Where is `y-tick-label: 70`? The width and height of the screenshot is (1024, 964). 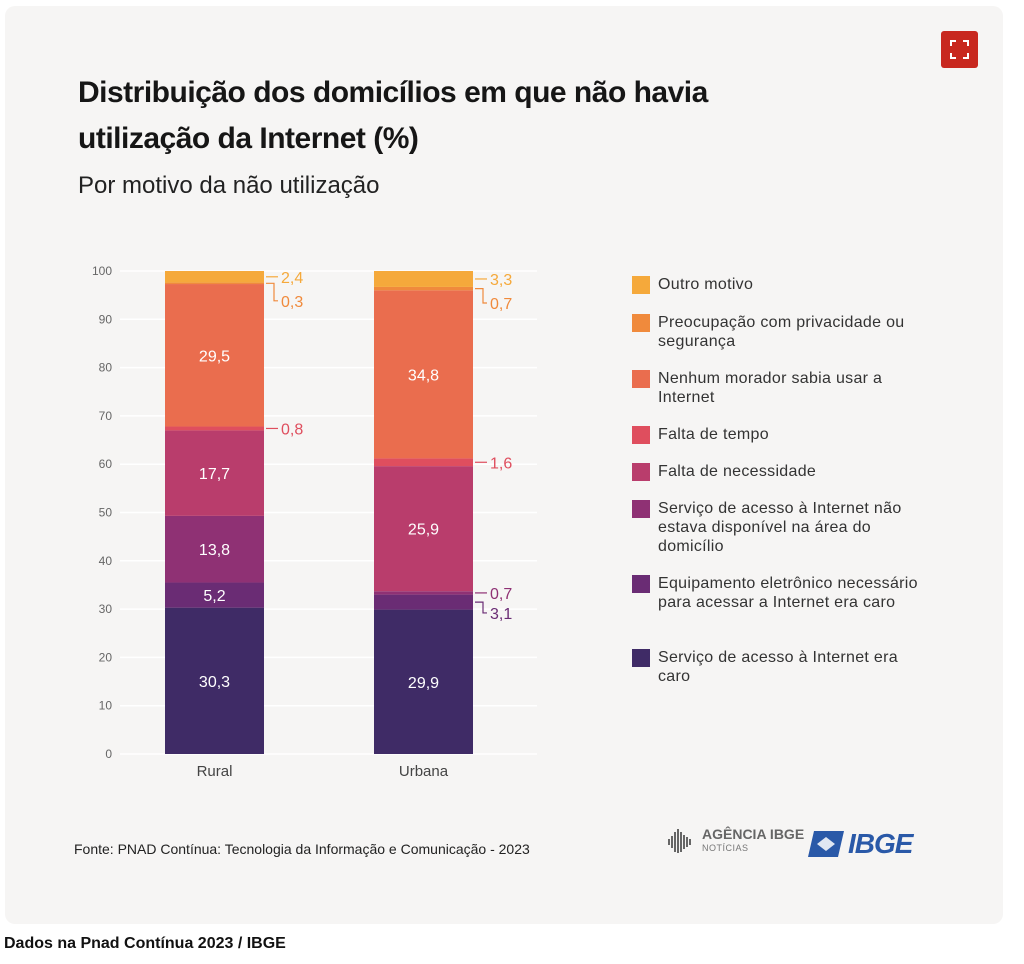 y-tick-label: 70 is located at coordinates (106, 416).